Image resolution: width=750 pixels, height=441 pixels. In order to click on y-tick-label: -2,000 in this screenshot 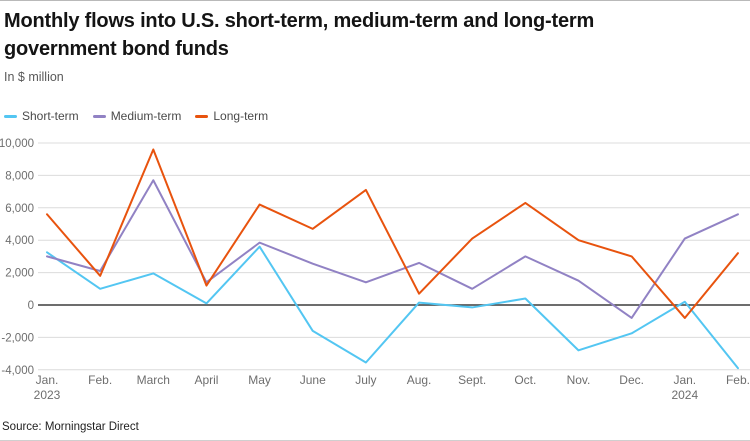, I will do `click(17, 338)`.